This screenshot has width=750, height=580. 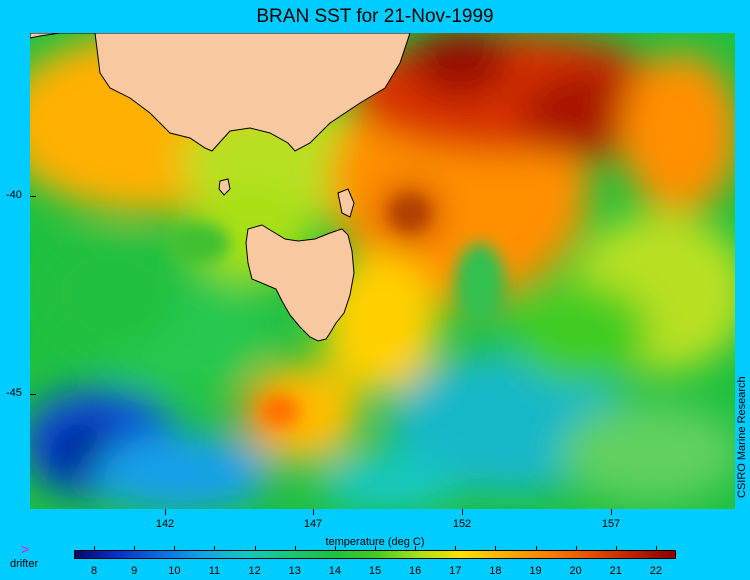 I want to click on colorbar-tick-label: 9, so click(x=134, y=571).